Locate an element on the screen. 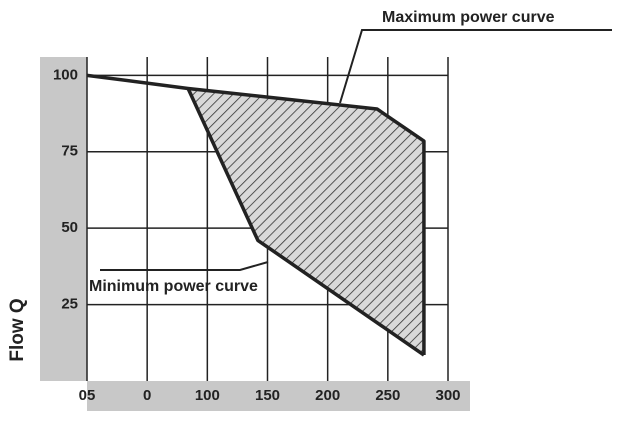 The height and width of the screenshot is (421, 617). y-tick-label: 75 is located at coordinates (69, 151).